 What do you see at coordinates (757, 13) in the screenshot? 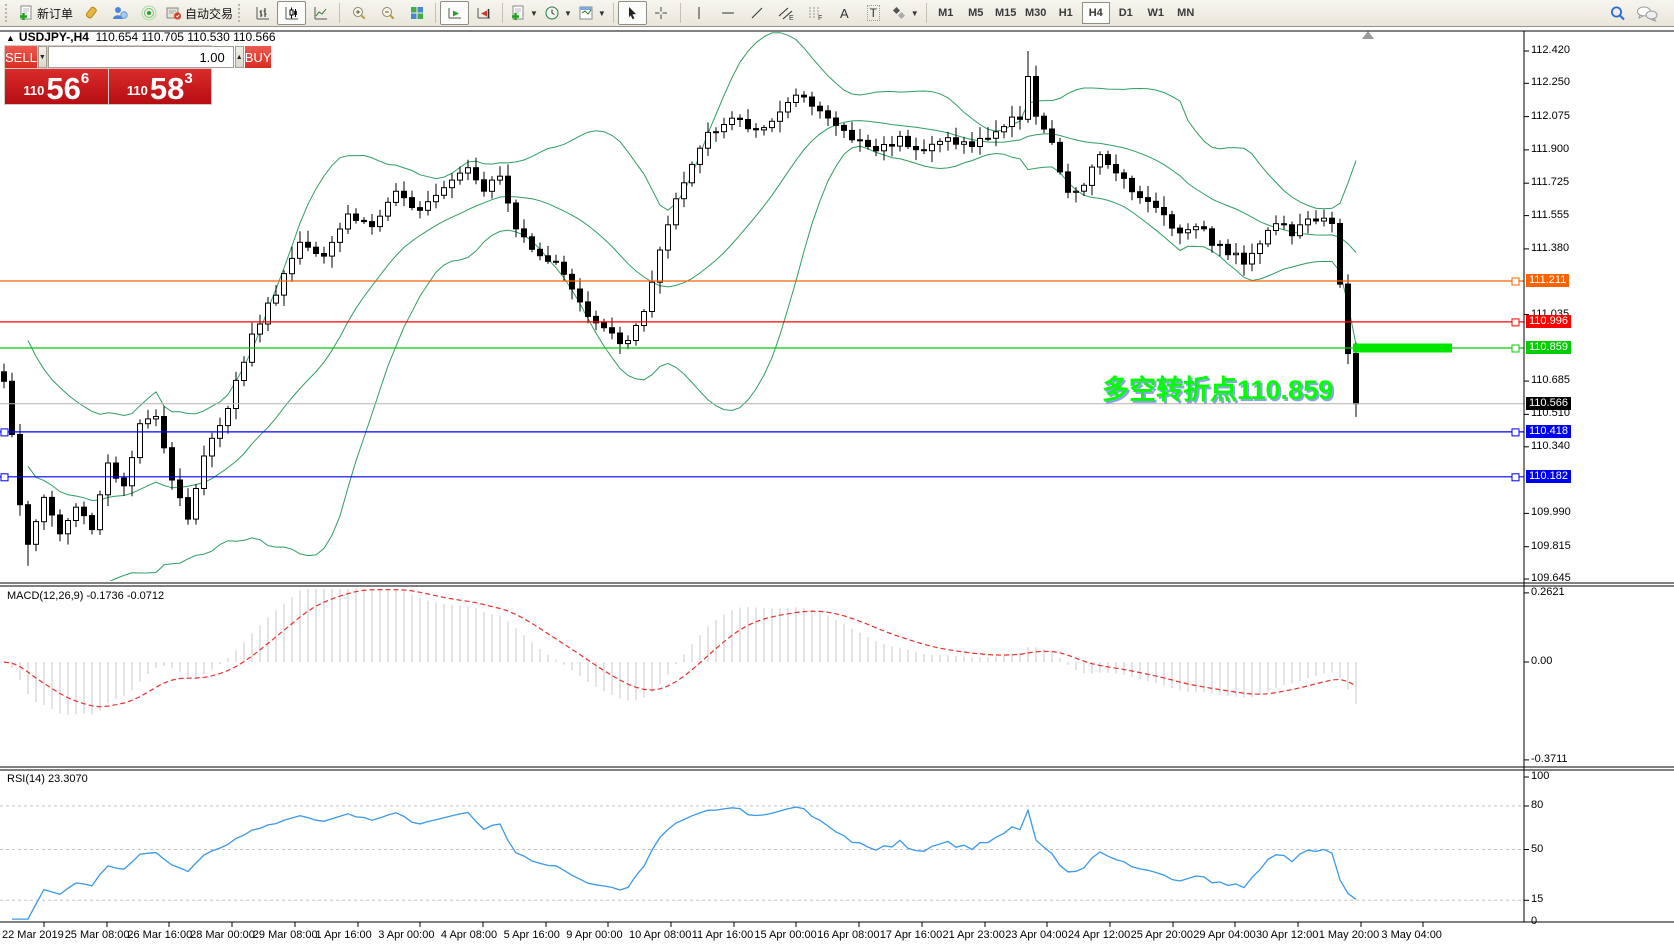
I see `trendline-button` at bounding box center [757, 13].